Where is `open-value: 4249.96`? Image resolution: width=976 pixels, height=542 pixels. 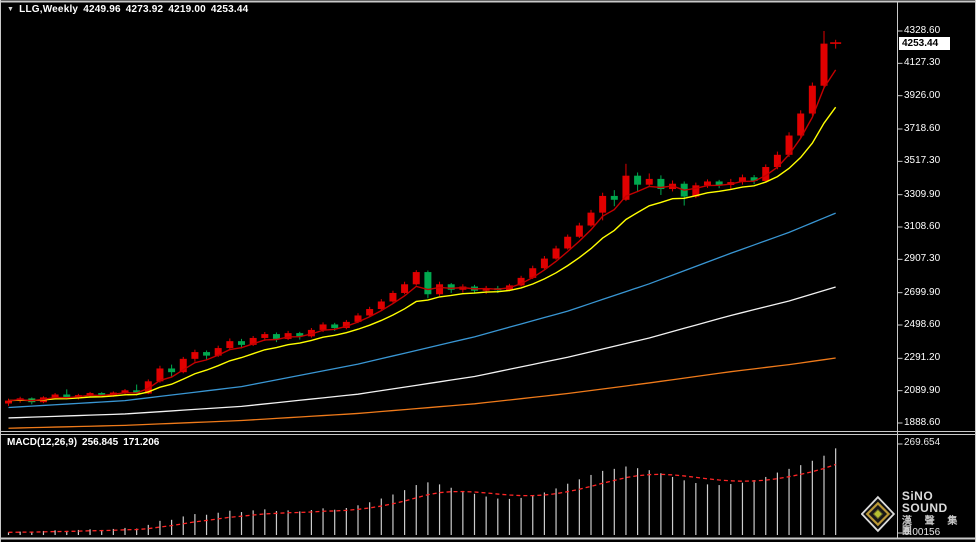
open-value: 4249.96 is located at coordinates (102, 9).